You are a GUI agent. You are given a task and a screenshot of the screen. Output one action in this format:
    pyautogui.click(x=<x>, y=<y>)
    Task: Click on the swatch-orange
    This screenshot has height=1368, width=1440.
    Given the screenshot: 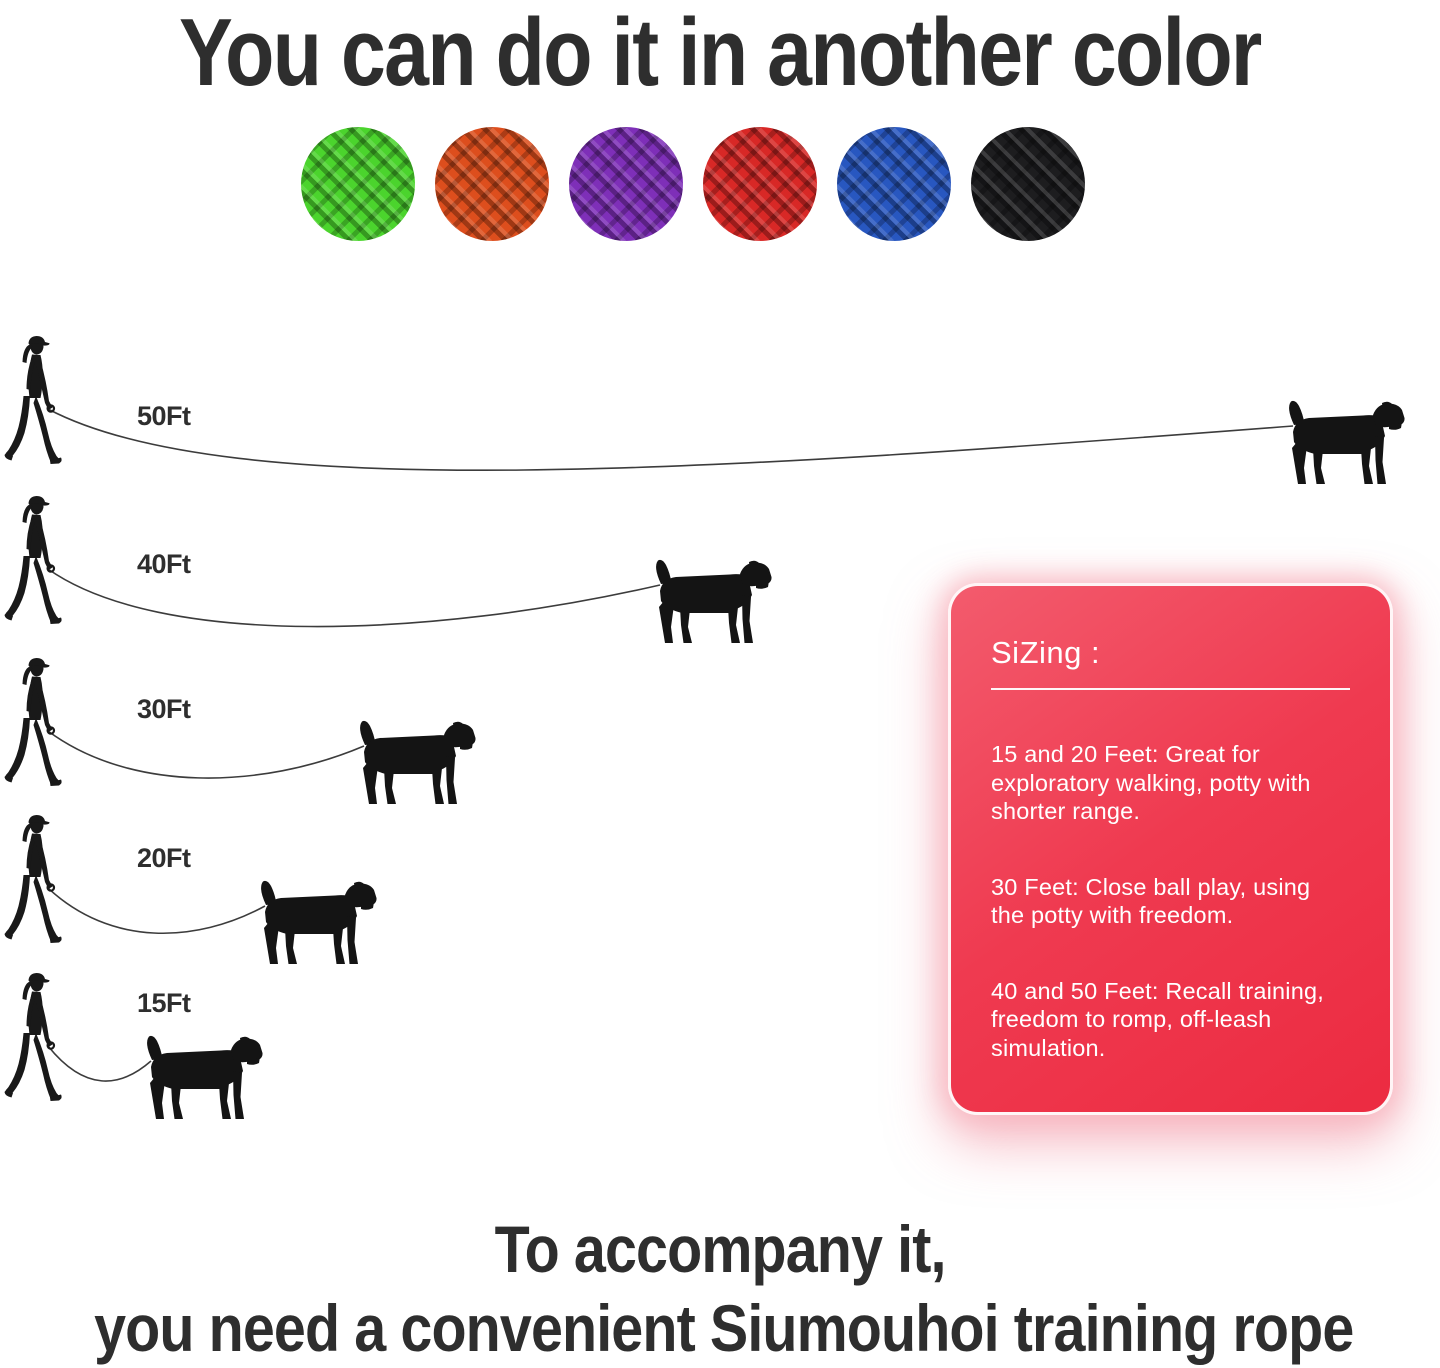 What is the action you would take?
    pyautogui.click(x=492, y=184)
    